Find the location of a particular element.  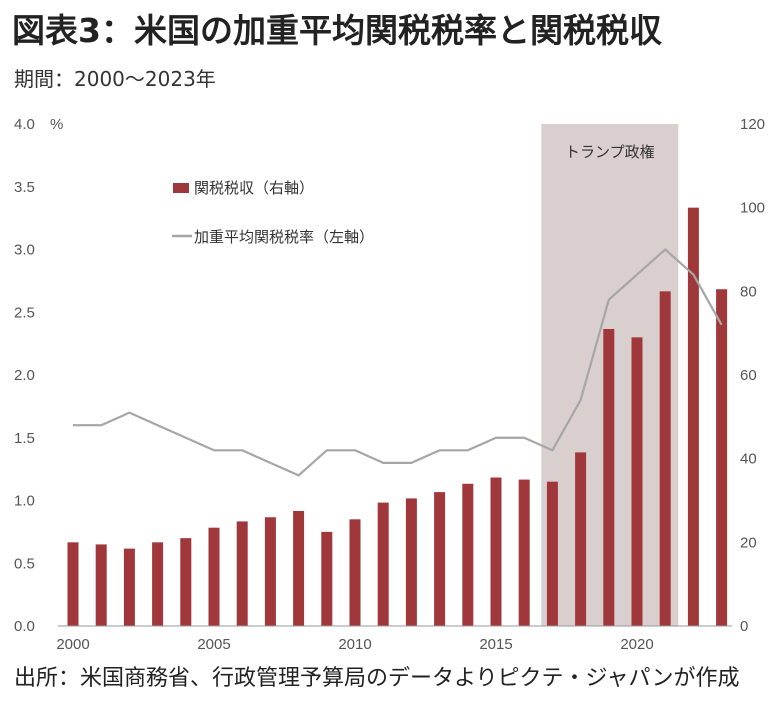

left-axis-tick: 2.0 is located at coordinates (24, 375).